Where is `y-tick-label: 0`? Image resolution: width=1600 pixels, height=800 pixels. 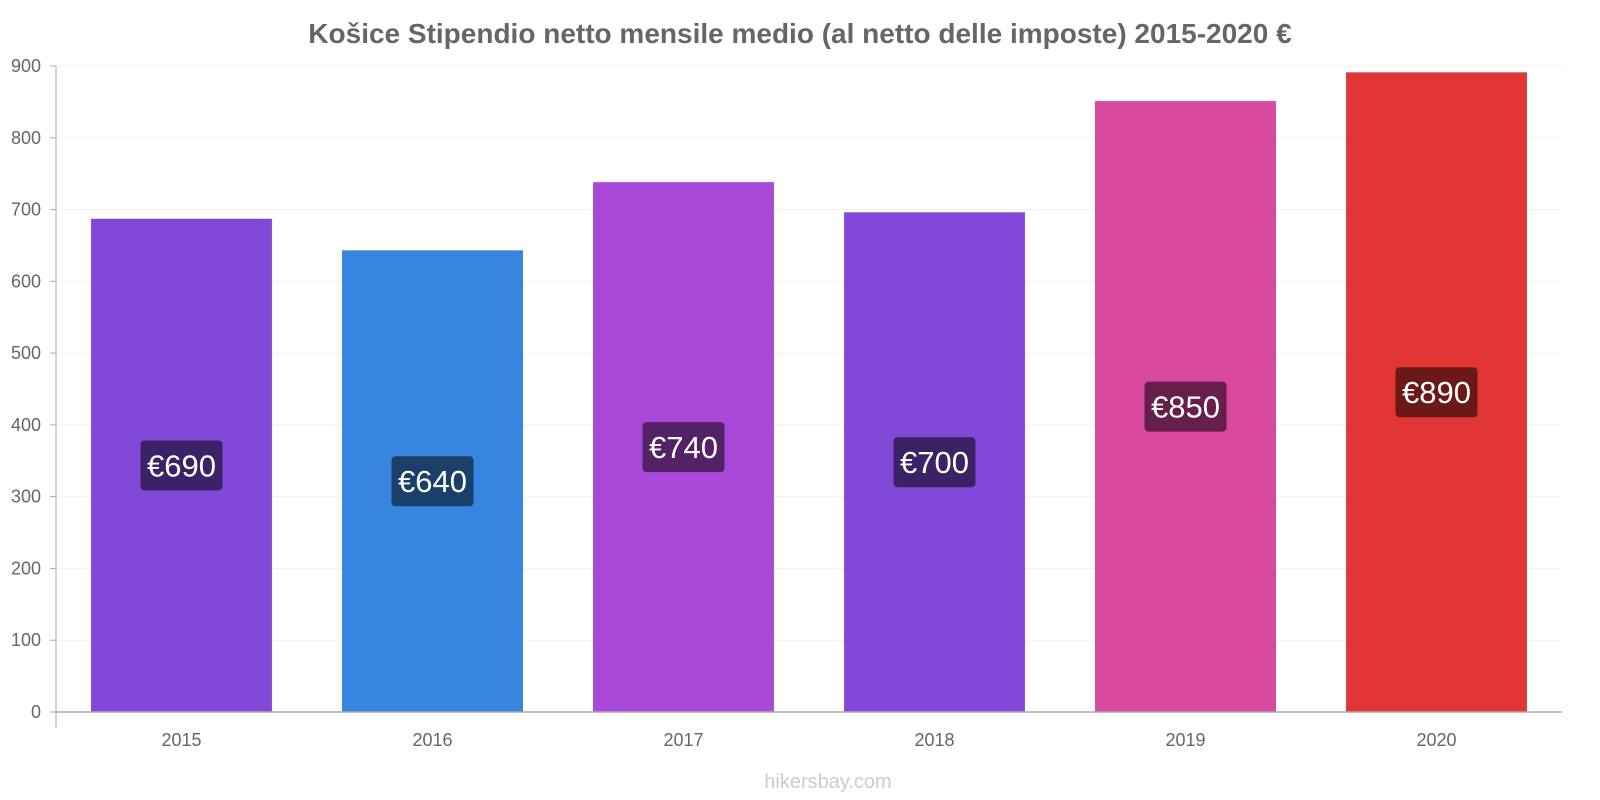 y-tick-label: 0 is located at coordinates (36, 712).